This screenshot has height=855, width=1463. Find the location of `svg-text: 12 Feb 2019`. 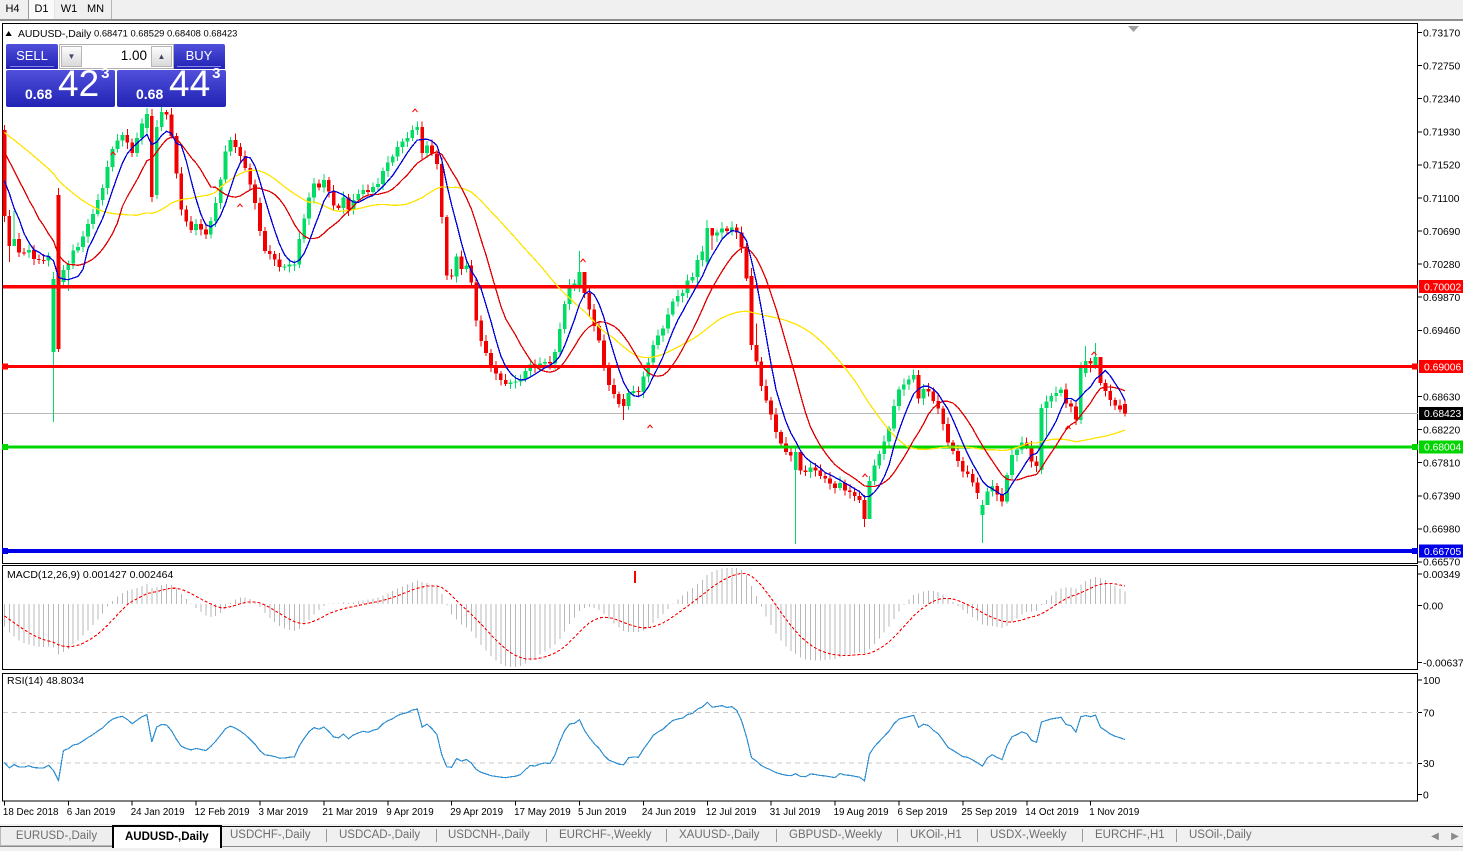

svg-text: 12 Feb 2019 is located at coordinates (222, 812).